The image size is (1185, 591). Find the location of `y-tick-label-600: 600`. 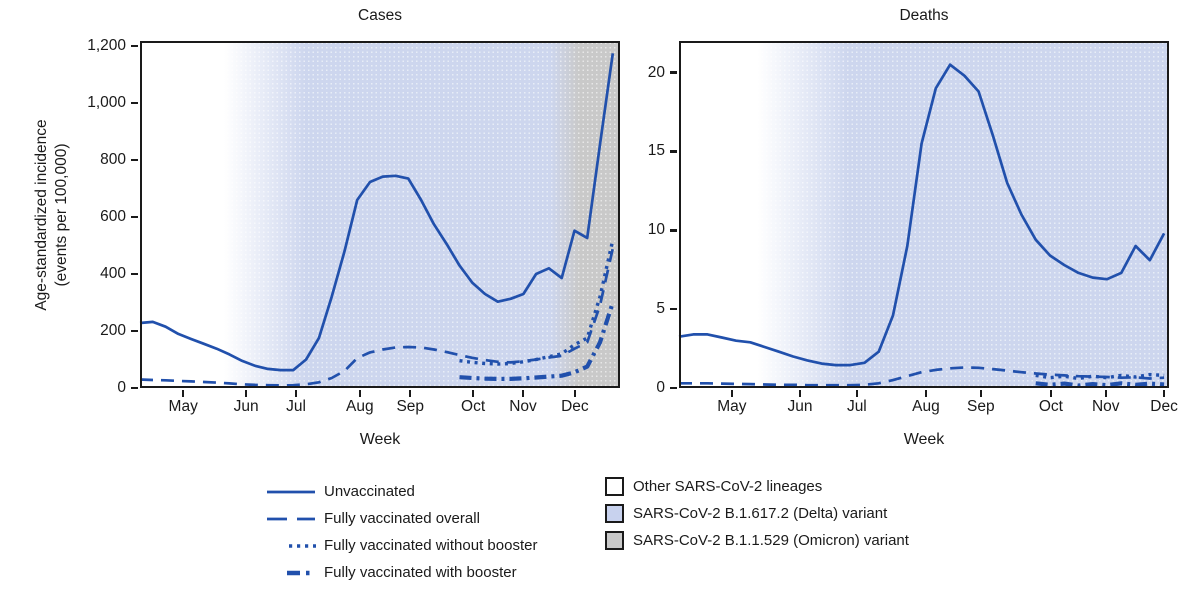

y-tick-label-600: 600 is located at coordinates (113, 217).